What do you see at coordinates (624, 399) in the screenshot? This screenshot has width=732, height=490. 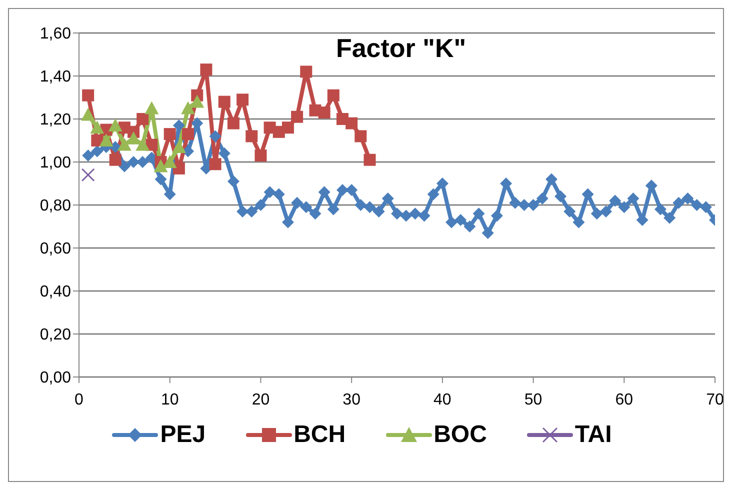 I see `x-tick-label: 60` at bounding box center [624, 399].